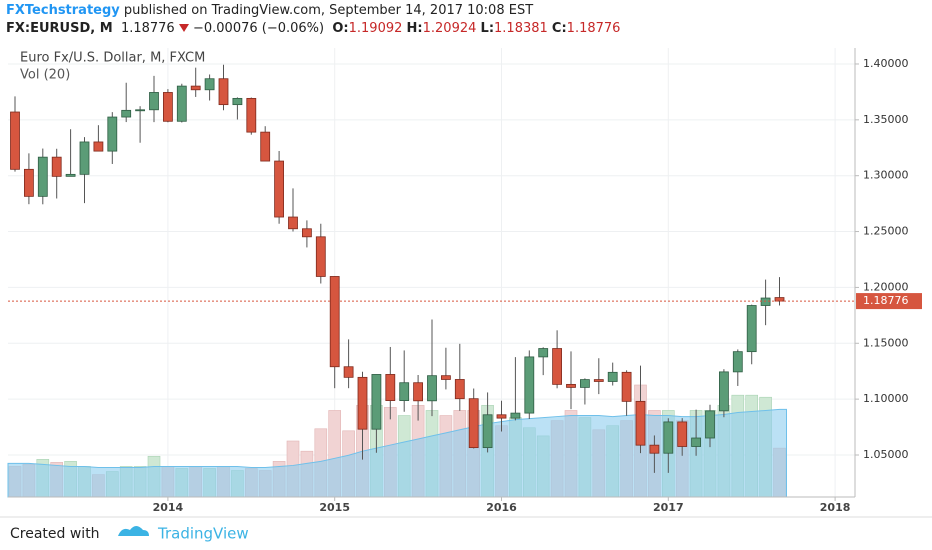 This screenshot has height=550, width=932. I want to click on y-tick-label: 1.30000, so click(886, 175).